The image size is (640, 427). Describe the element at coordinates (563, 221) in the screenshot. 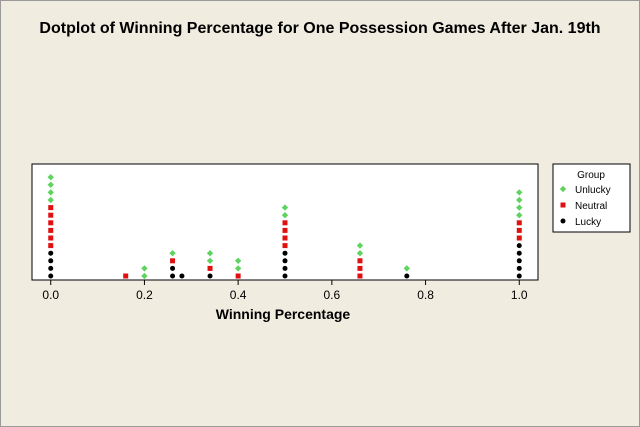

I see `legend-marker-lucky` at that location.